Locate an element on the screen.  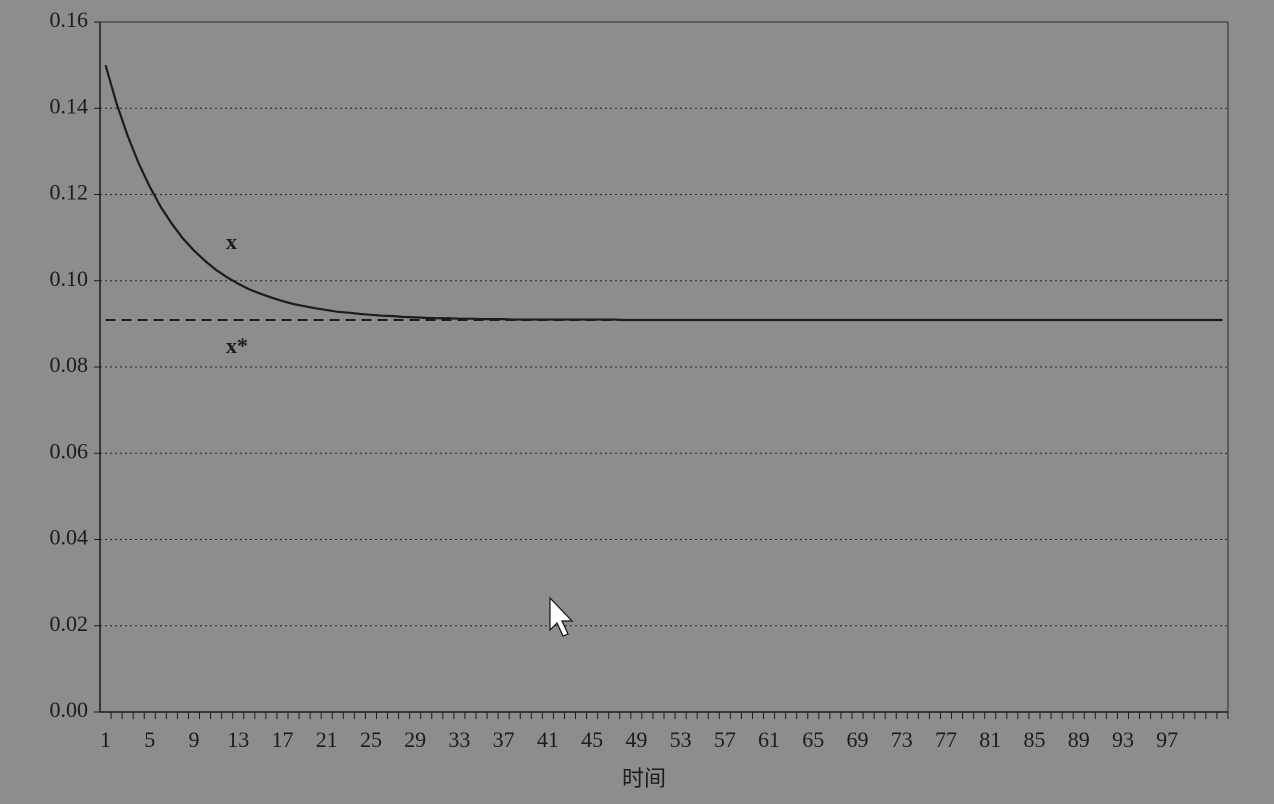
y-tick-label: 0.02 is located at coordinates (69, 623).